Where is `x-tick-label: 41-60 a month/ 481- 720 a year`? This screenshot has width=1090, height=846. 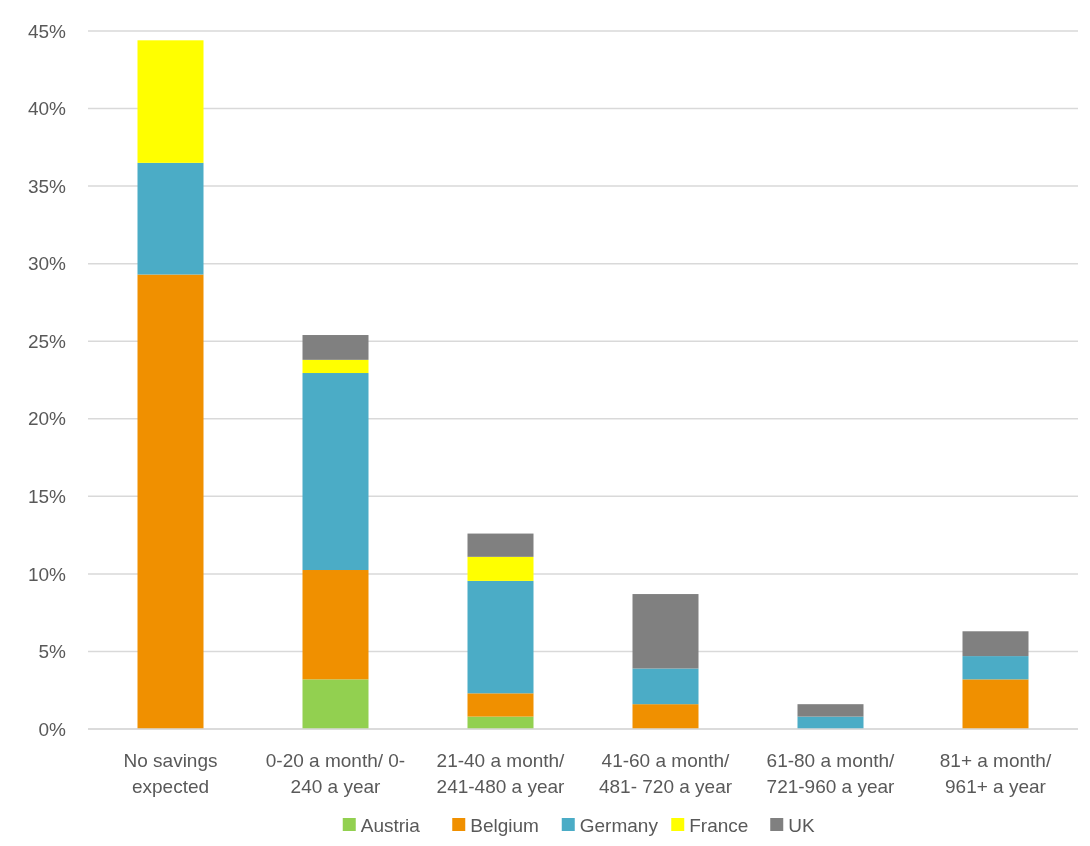 x-tick-label: 41-60 a month/ 481- 720 a year is located at coordinates (665, 773).